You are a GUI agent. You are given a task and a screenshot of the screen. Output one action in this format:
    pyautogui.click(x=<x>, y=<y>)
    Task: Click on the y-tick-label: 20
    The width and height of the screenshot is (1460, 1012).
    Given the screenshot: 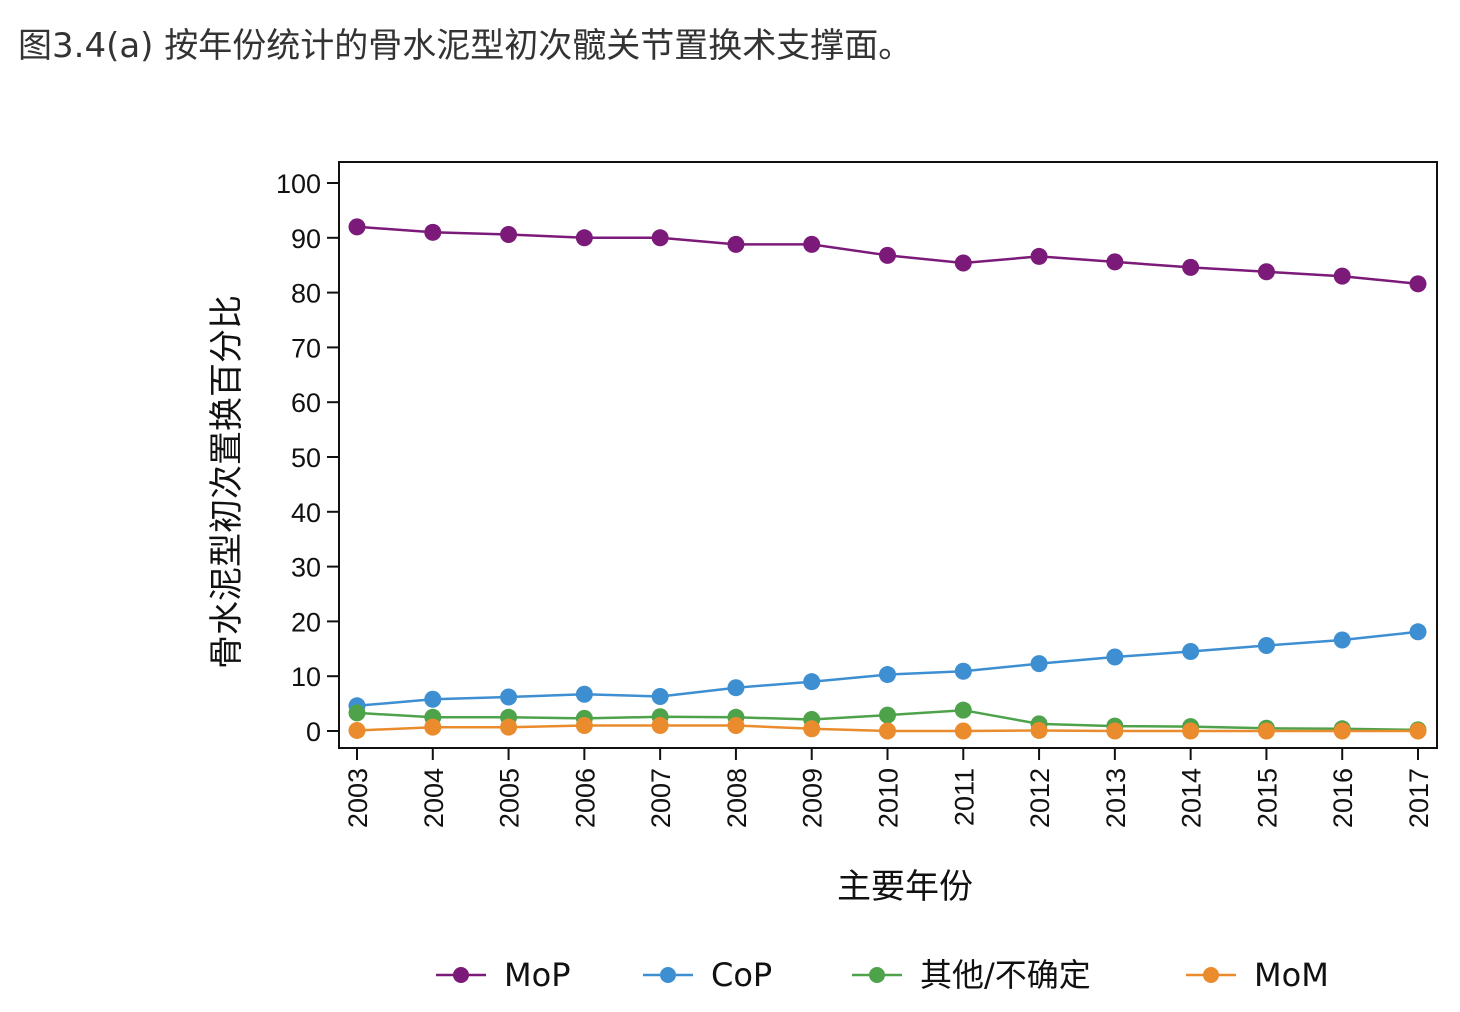 What is the action you would take?
    pyautogui.click(x=306, y=622)
    